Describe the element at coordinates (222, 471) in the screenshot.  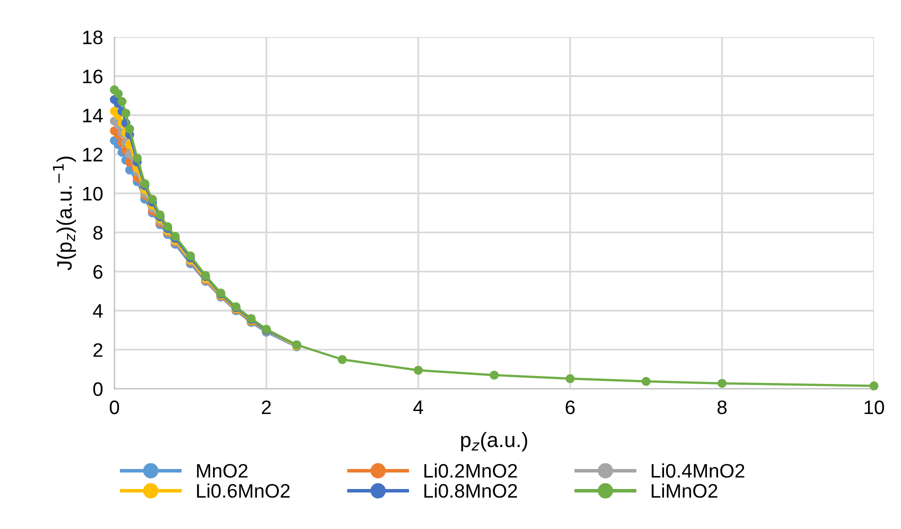
I see `legend-label: MnO2` at that location.